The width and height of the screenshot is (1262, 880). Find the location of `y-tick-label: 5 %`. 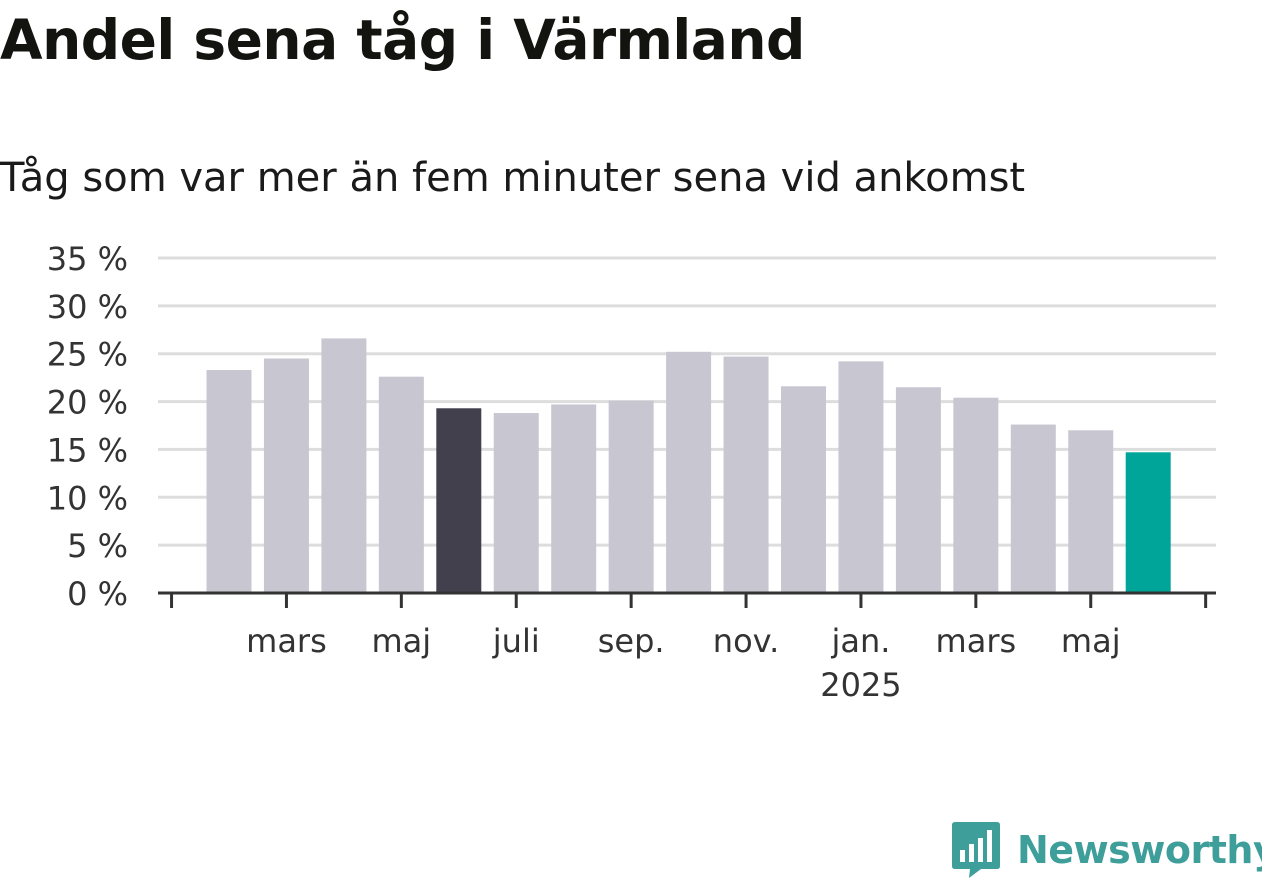

y-tick-label: 5 % is located at coordinates (97, 546).